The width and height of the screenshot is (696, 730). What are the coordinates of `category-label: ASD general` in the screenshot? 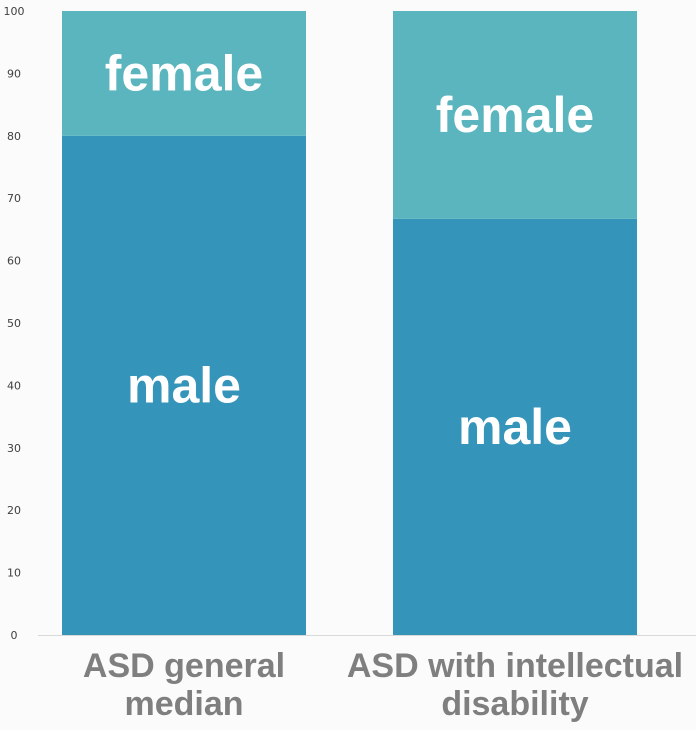 It's located at (184, 666).